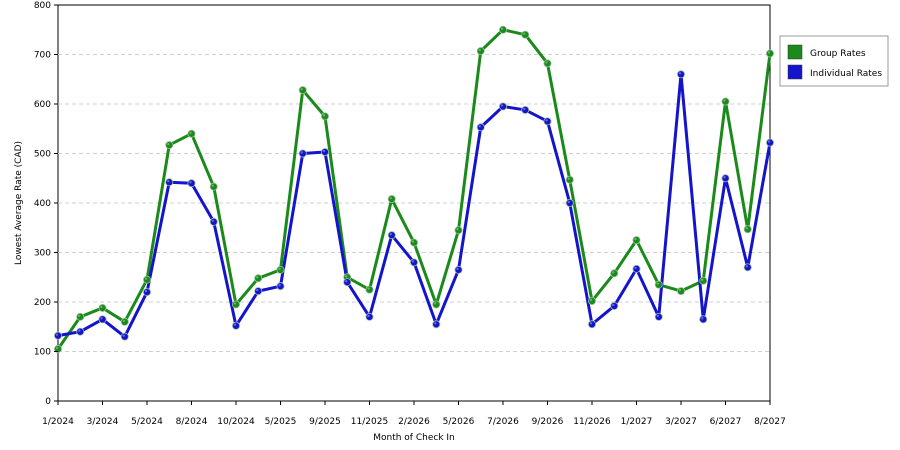 The image size is (900, 450). Describe the element at coordinates (795, 72) in the screenshot. I see `legend-swatch-individual-rates` at that location.